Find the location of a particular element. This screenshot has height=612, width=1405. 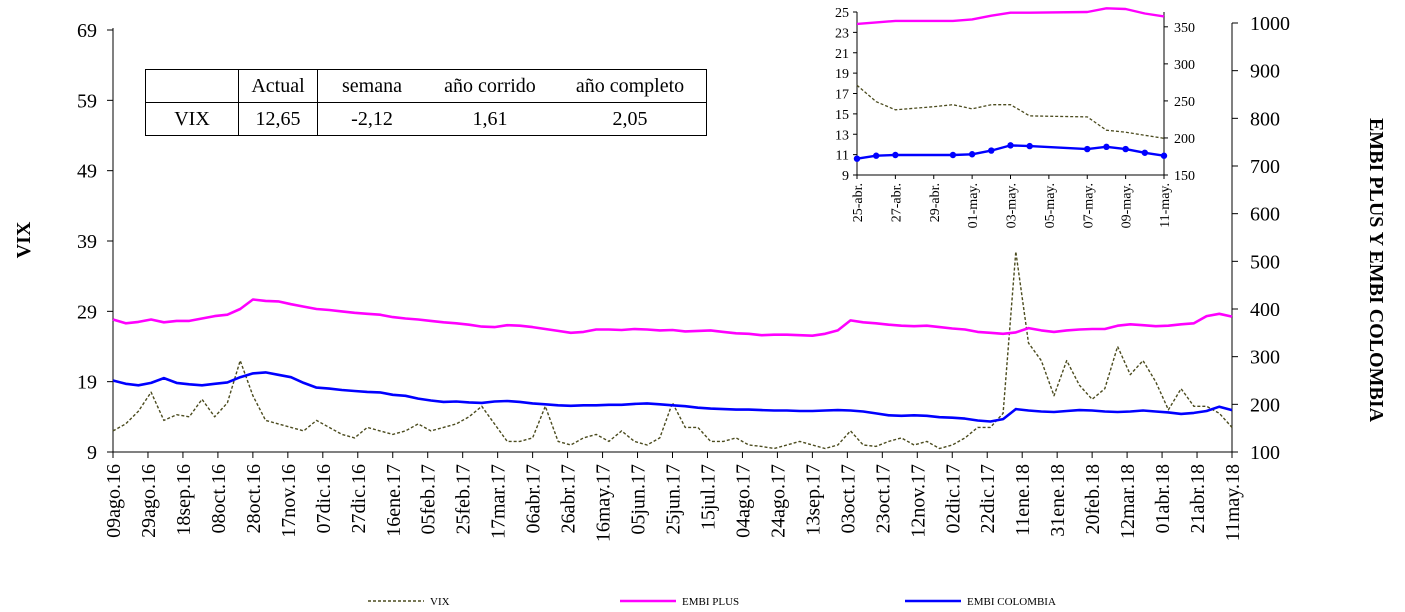

y-right-axis-label: EMBI PLUS Y EMBI COLOMBIA is located at coordinates (1376, 270).